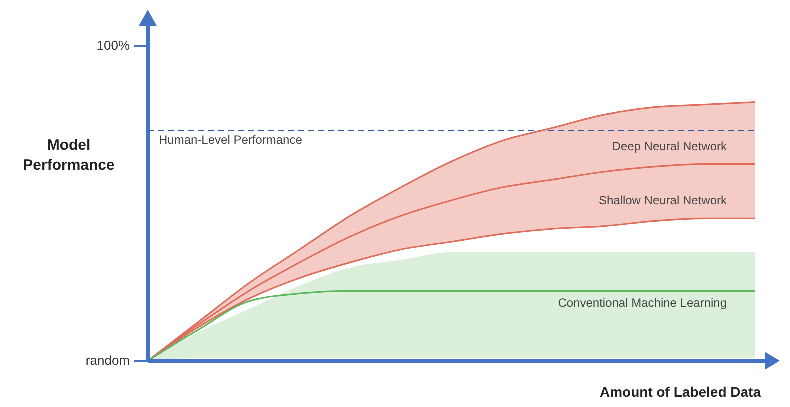  What do you see at coordinates (113, 45) in the screenshot?
I see `text: 100%` at bounding box center [113, 45].